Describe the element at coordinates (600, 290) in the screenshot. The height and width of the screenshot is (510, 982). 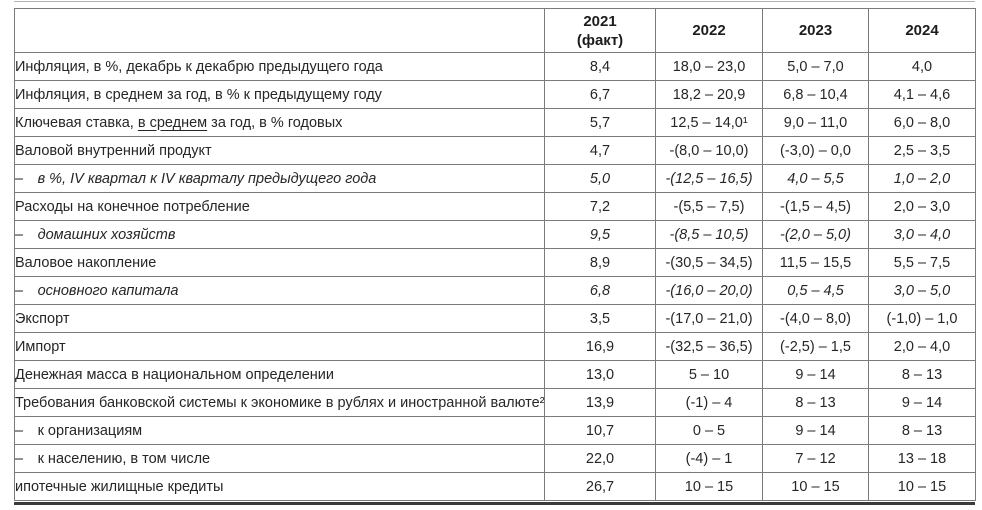
I see `cell-2021: 6,8` at that location.